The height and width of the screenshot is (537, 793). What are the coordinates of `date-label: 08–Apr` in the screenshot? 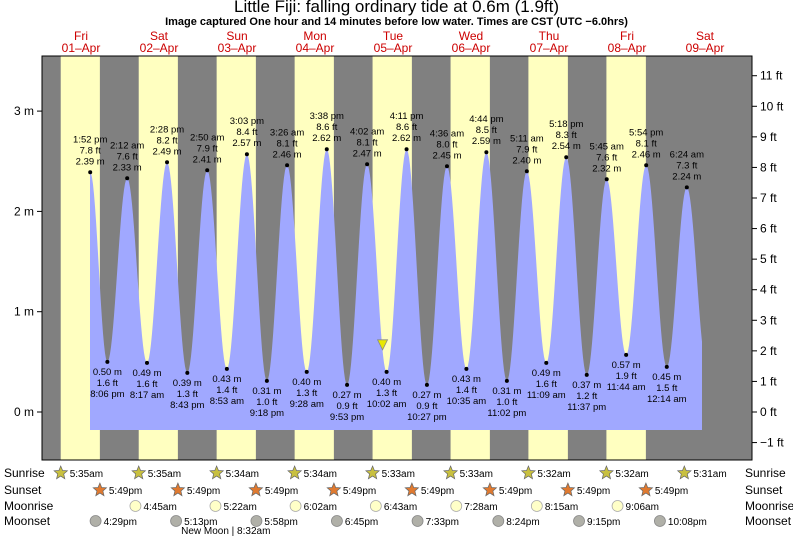 It's located at (627, 48).